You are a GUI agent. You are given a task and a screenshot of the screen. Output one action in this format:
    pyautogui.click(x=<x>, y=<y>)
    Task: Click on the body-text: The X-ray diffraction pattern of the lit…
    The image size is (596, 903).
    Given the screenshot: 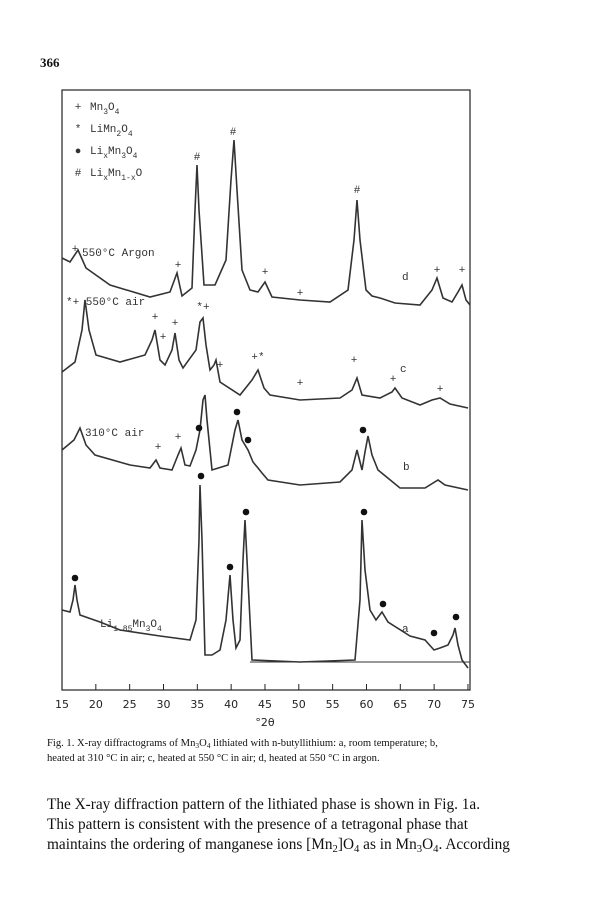 What is the action you would take?
    pyautogui.click(x=278, y=827)
    